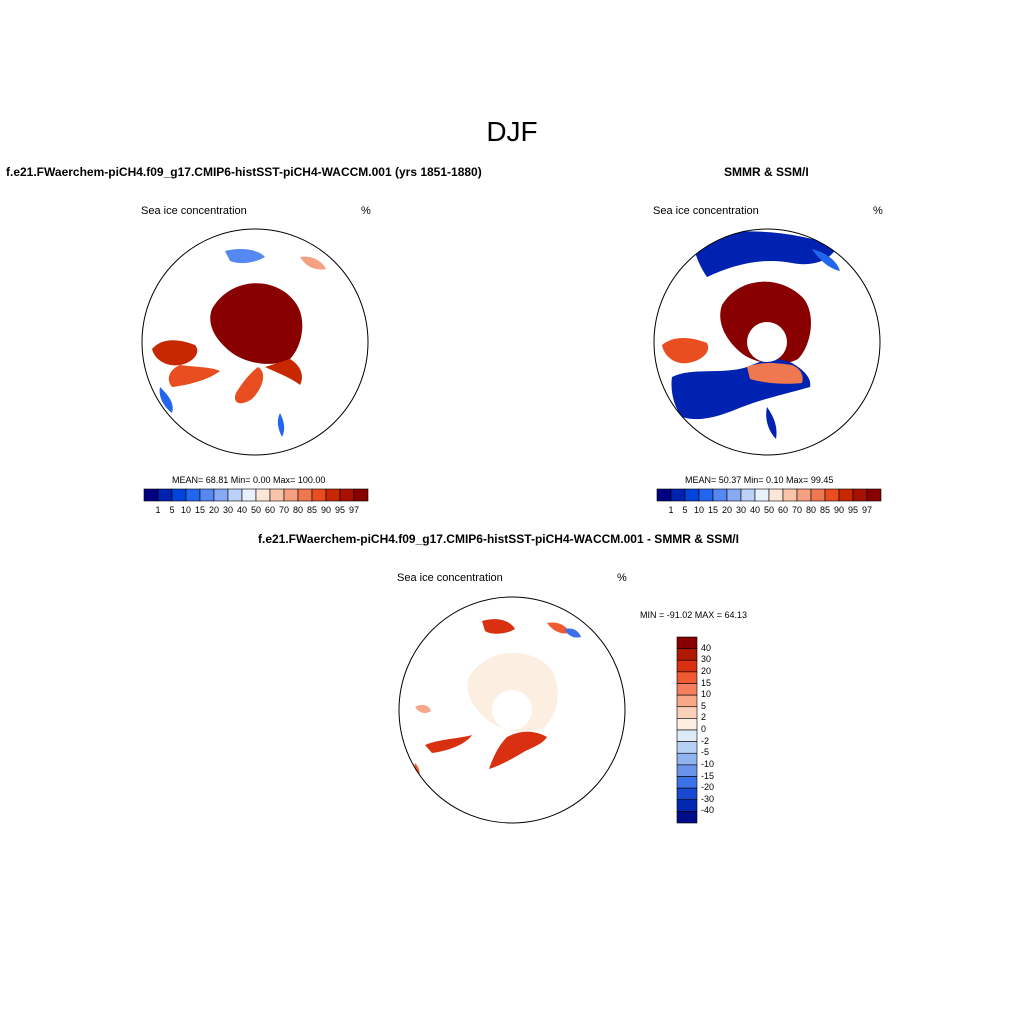 The height and width of the screenshot is (1024, 1024). Describe the element at coordinates (284, 510) in the screenshot. I see `panel-1-colorbar-label: 70` at that location.